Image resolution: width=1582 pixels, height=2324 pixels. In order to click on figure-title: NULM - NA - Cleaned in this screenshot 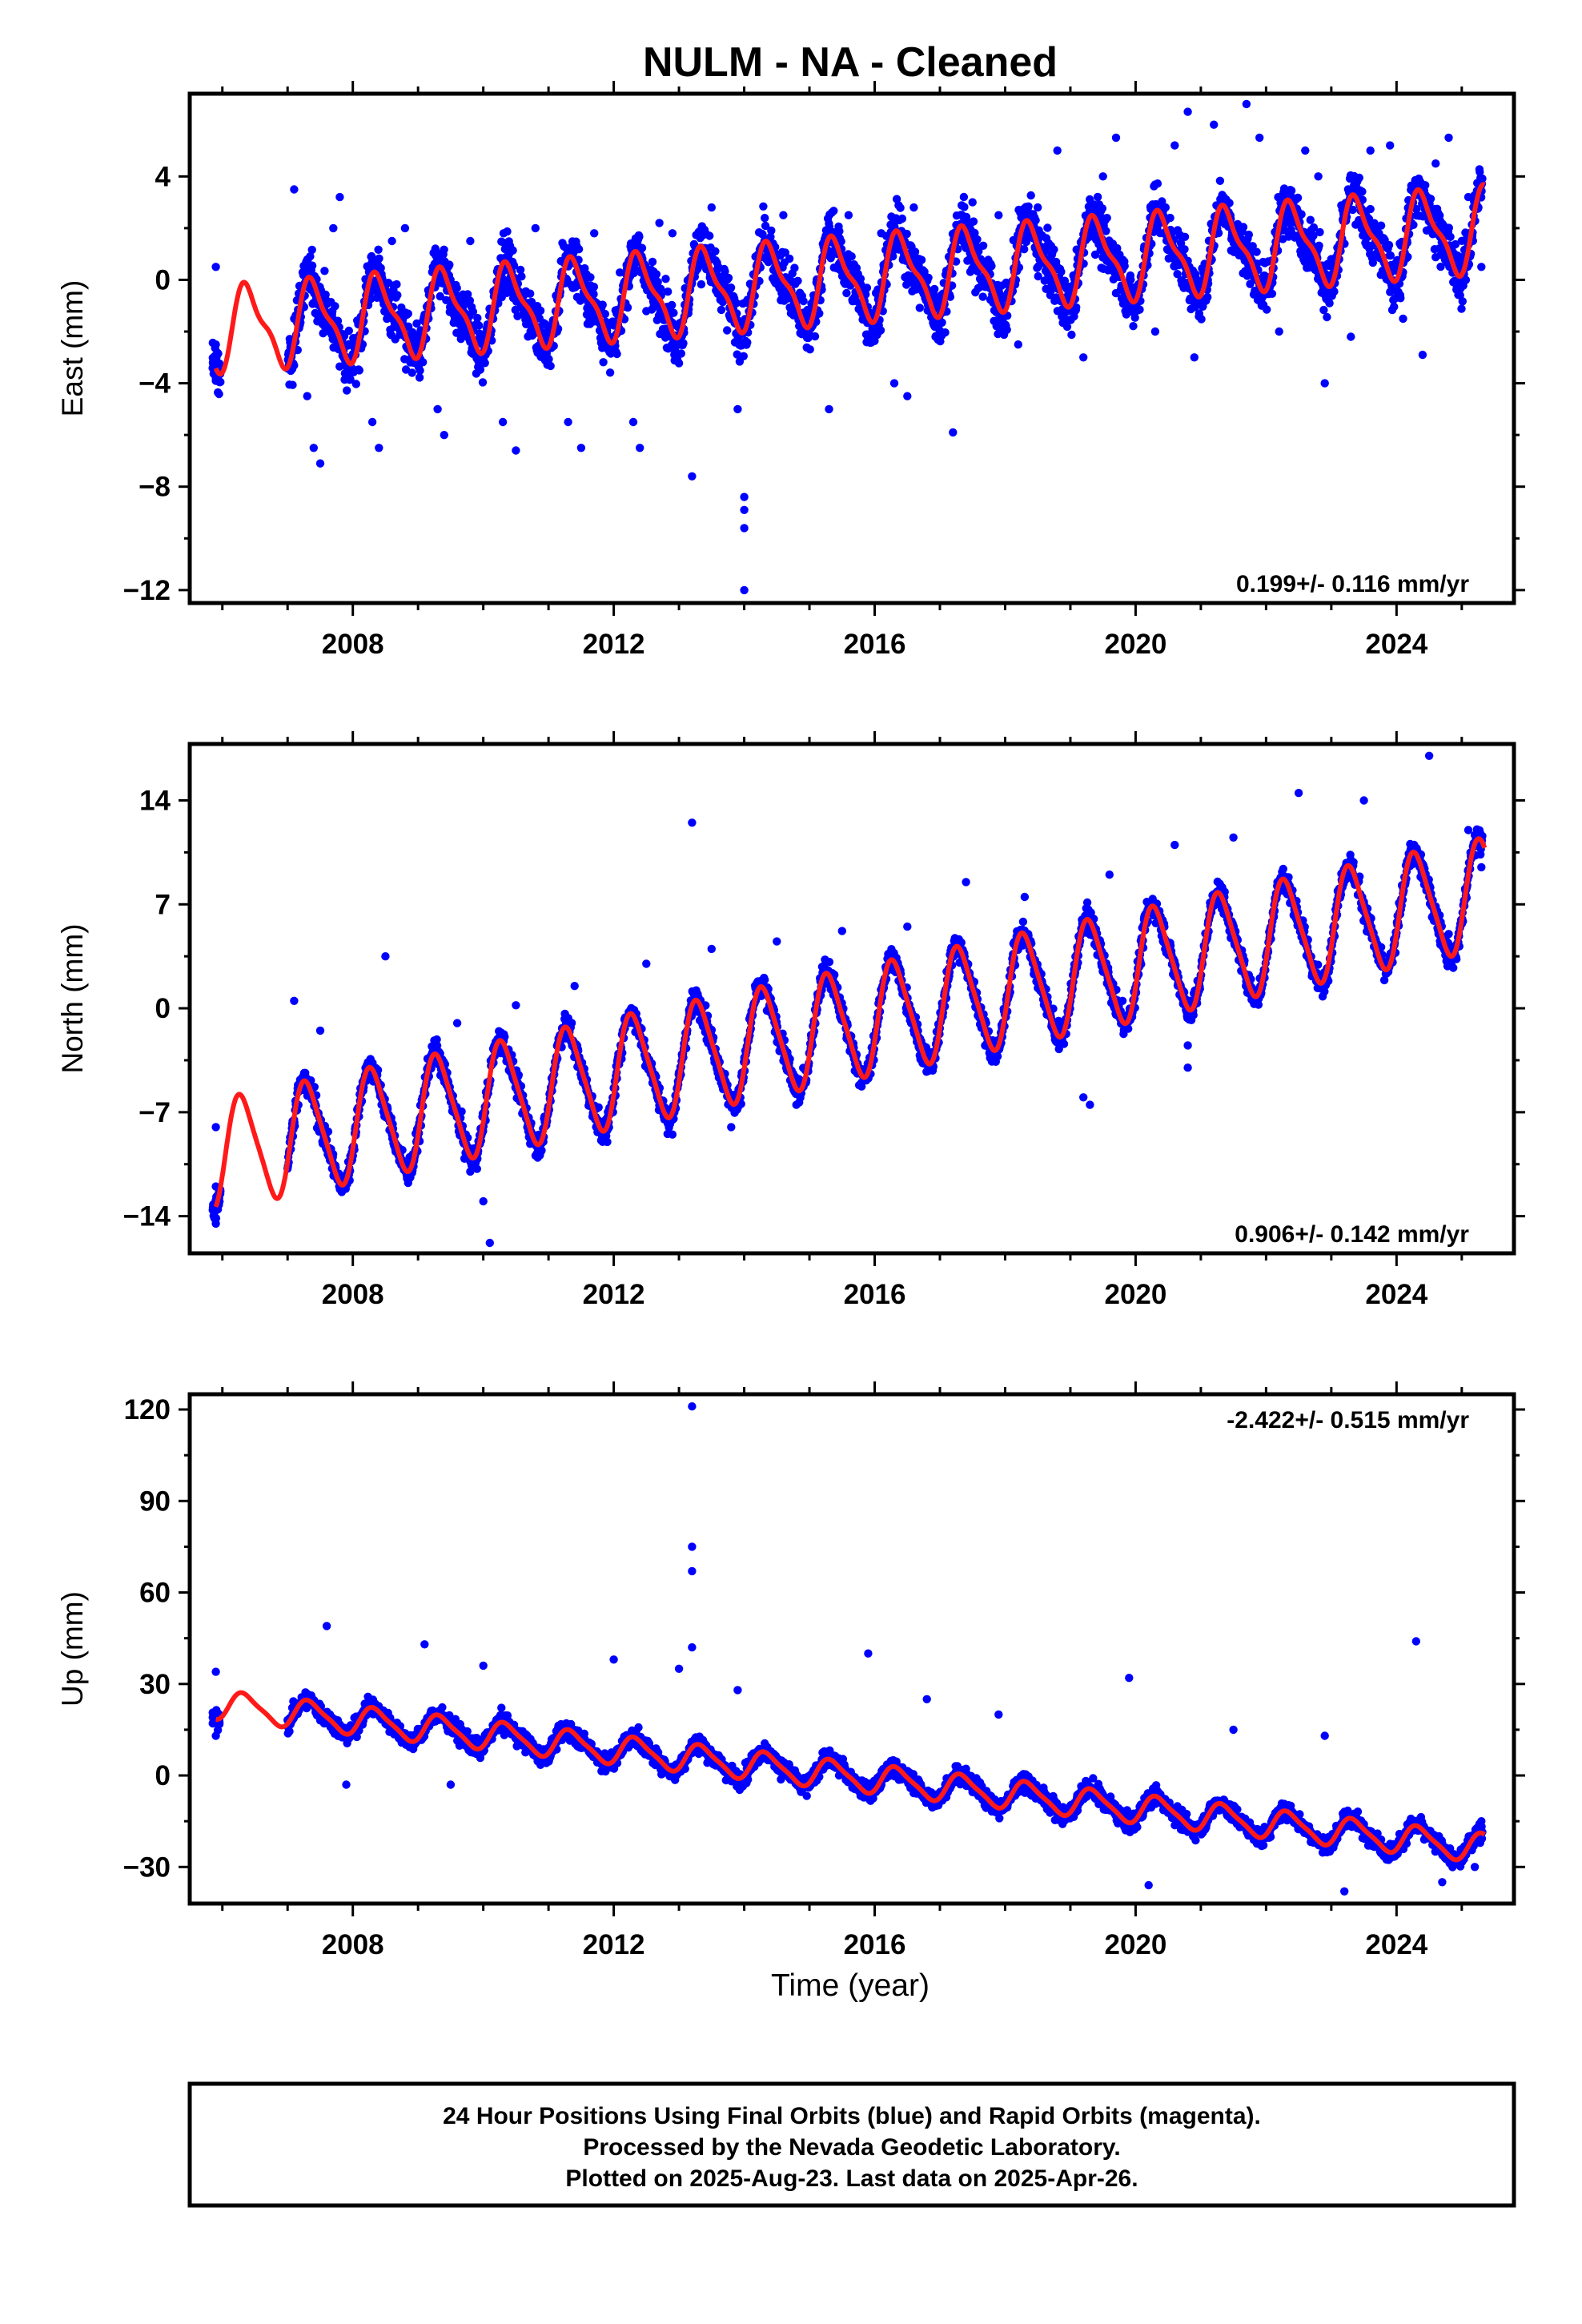, I will do `click(850, 62)`.